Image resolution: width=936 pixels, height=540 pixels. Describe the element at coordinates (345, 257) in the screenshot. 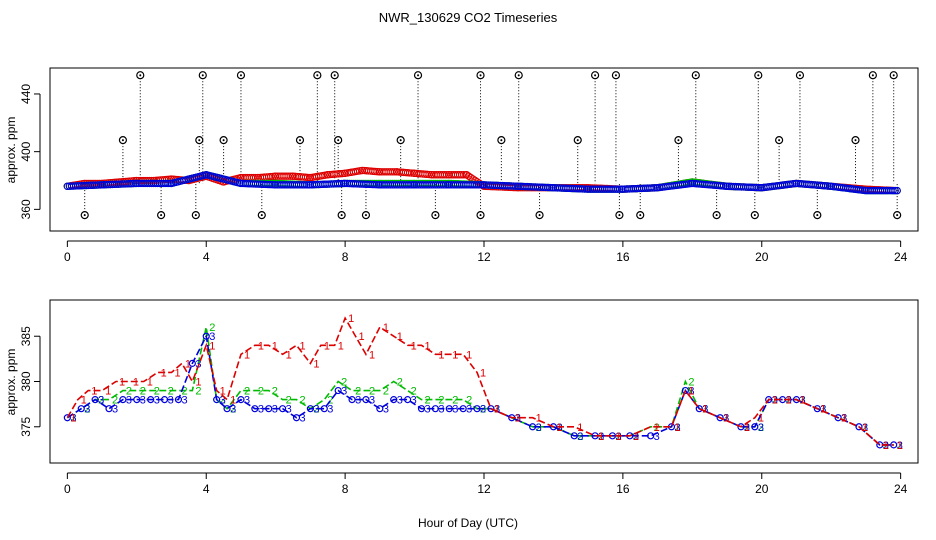

I see `top-x-tick-label: 8` at that location.